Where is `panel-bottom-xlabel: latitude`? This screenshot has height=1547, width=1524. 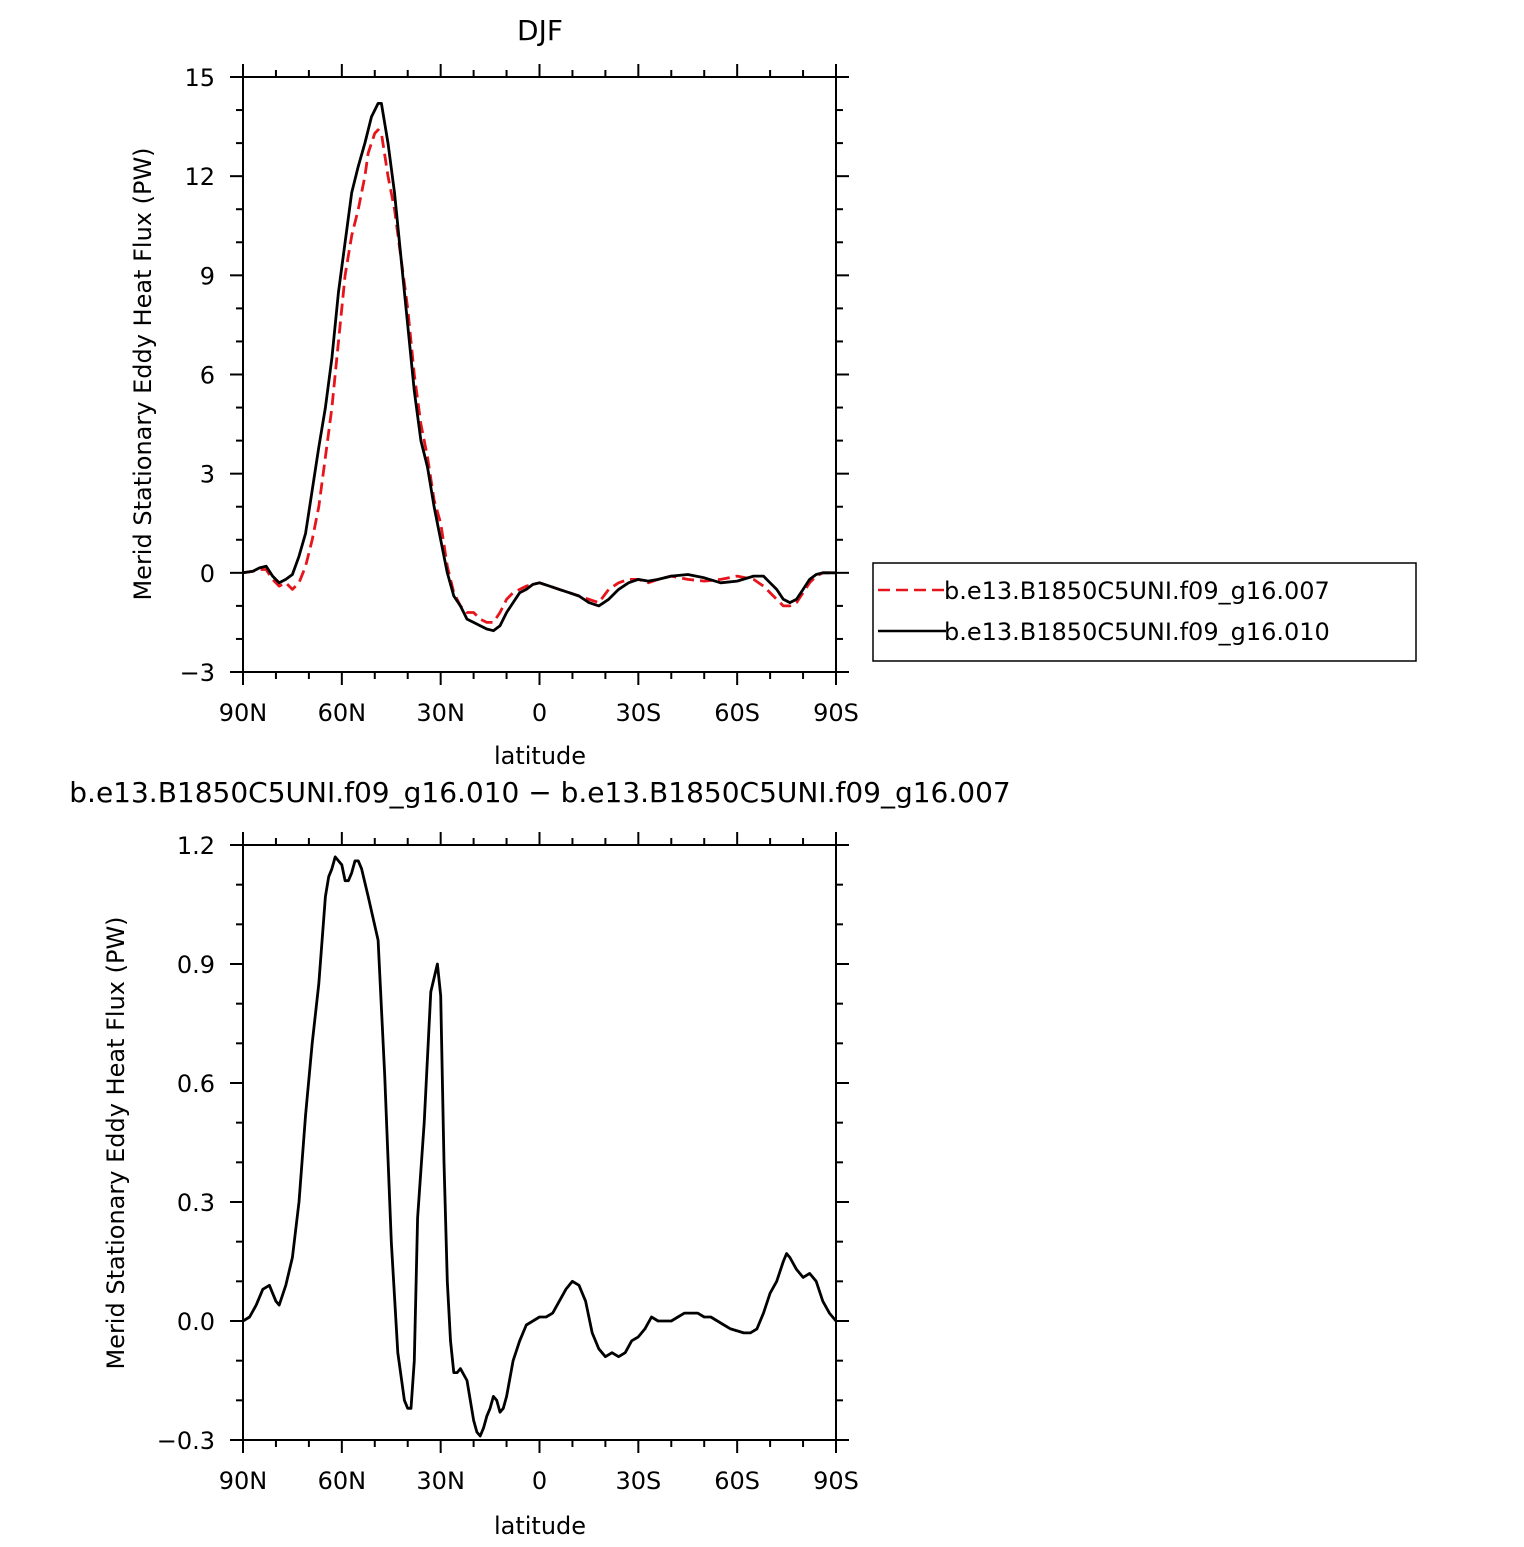 panel-bottom-xlabel: latitude is located at coordinates (540, 1526).